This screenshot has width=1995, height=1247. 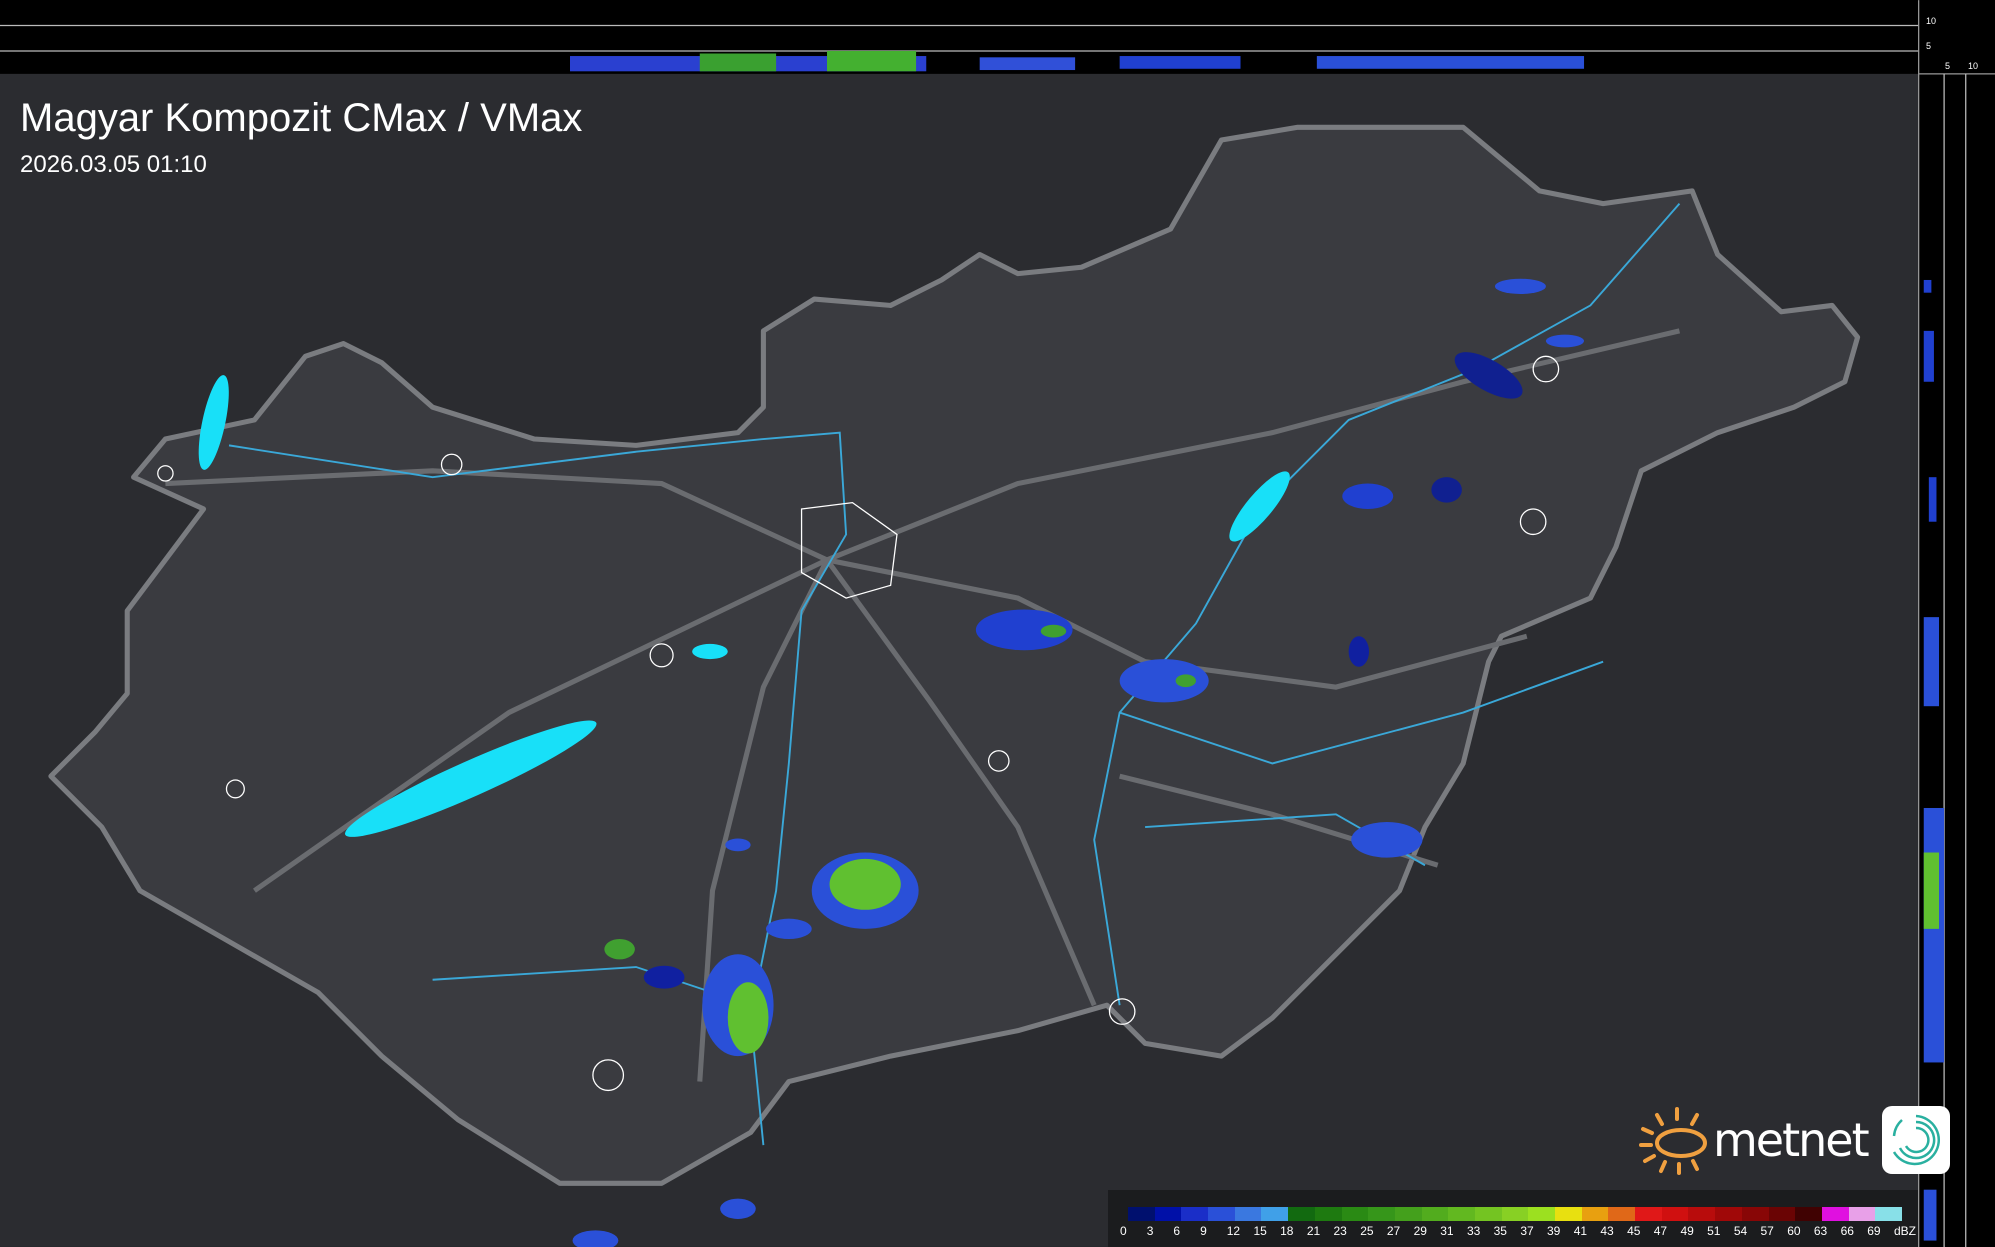 I want to click on legend-label: 41, so click(x=1580, y=1231).